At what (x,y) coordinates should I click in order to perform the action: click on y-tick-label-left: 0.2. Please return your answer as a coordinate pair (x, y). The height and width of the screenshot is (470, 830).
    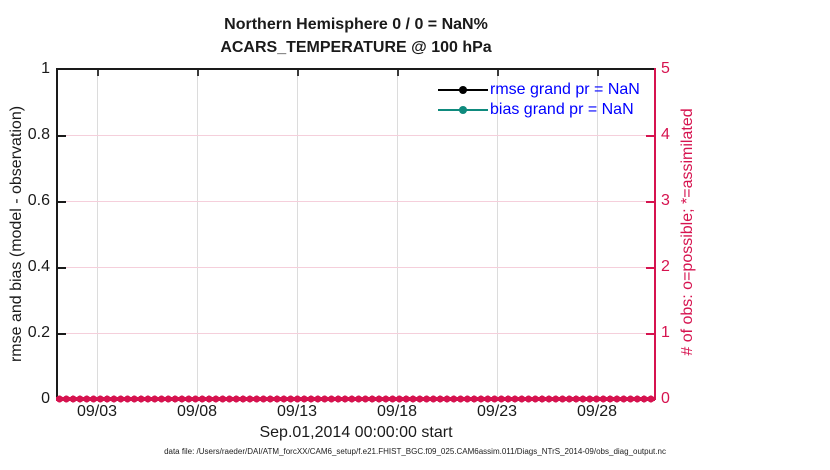
    Looking at the image, I should click on (38, 332).